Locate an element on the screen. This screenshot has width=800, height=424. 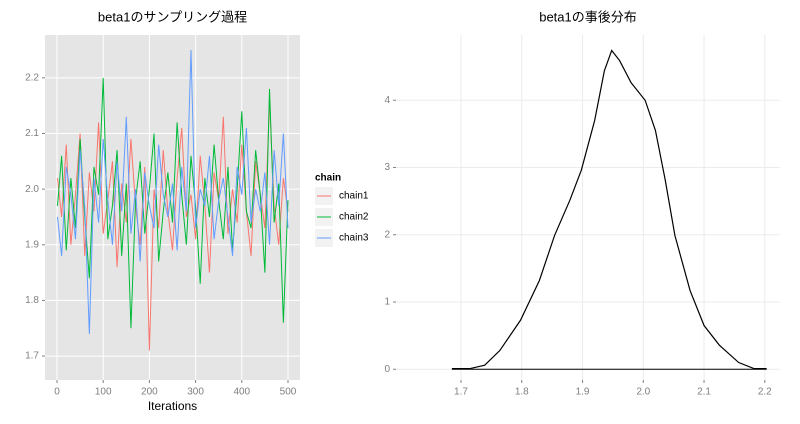
x-tick-label: 200 is located at coordinates (149, 392).